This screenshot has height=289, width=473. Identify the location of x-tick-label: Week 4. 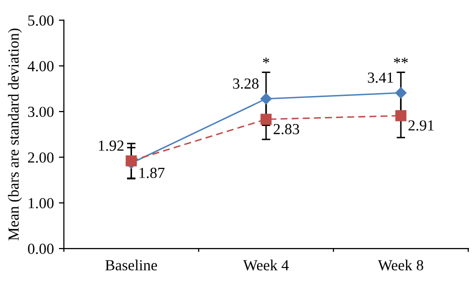
(266, 265).